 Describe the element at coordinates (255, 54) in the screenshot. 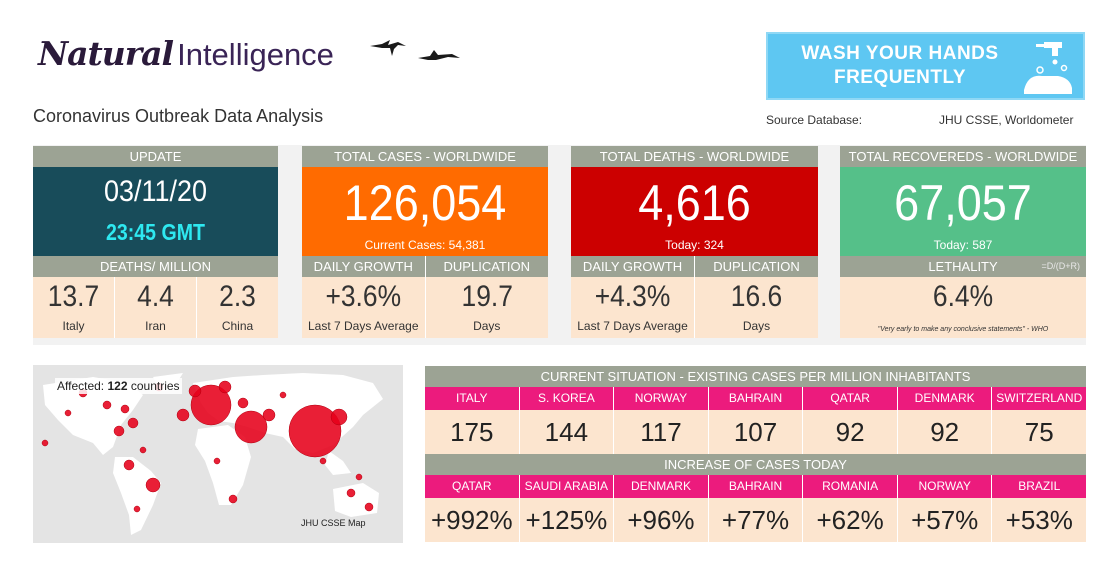

I see `brand-intelligence: Intelligence` at that location.